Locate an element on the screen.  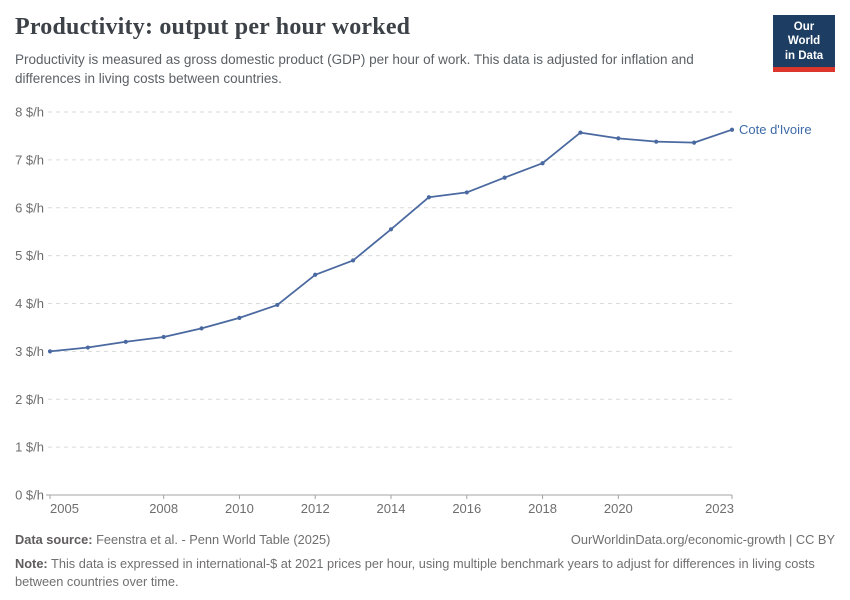
x-axis-tick-label: 2016 is located at coordinates (466, 508).